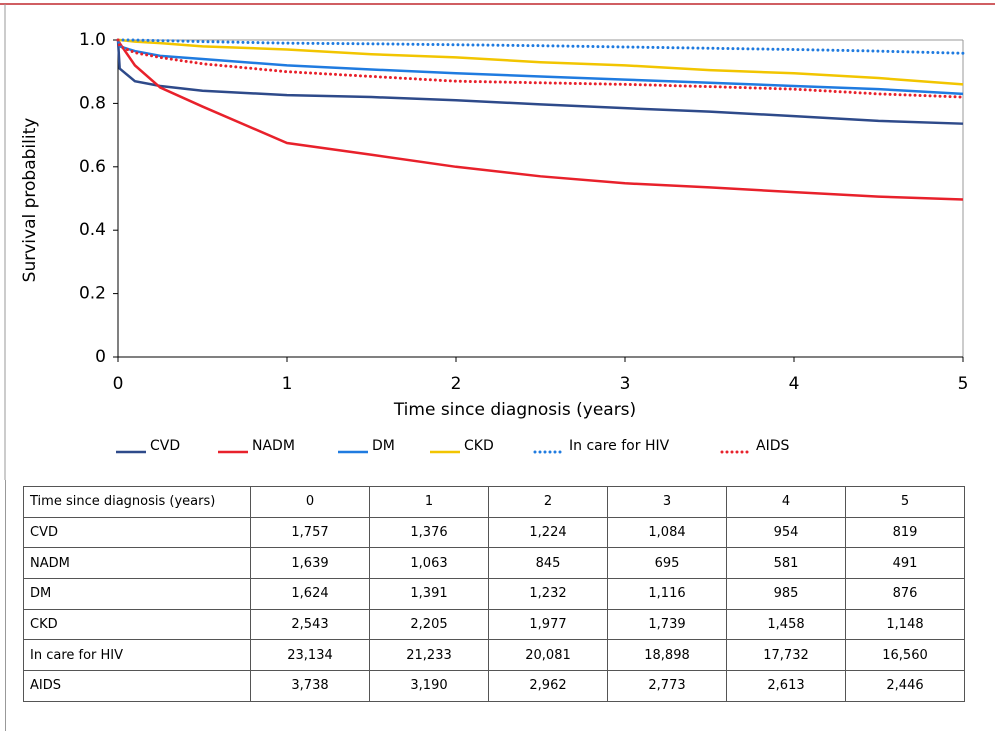 This screenshot has width=995, height=731. I want to click on table-cell: NADM, so click(137, 563).